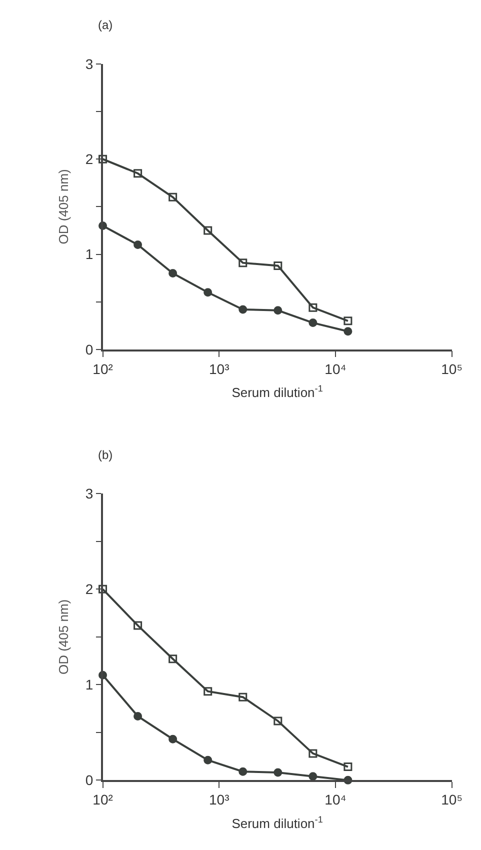 This screenshot has width=481, height=850. What do you see at coordinates (105, 455) in the screenshot?
I see `chart-title: (b)` at bounding box center [105, 455].